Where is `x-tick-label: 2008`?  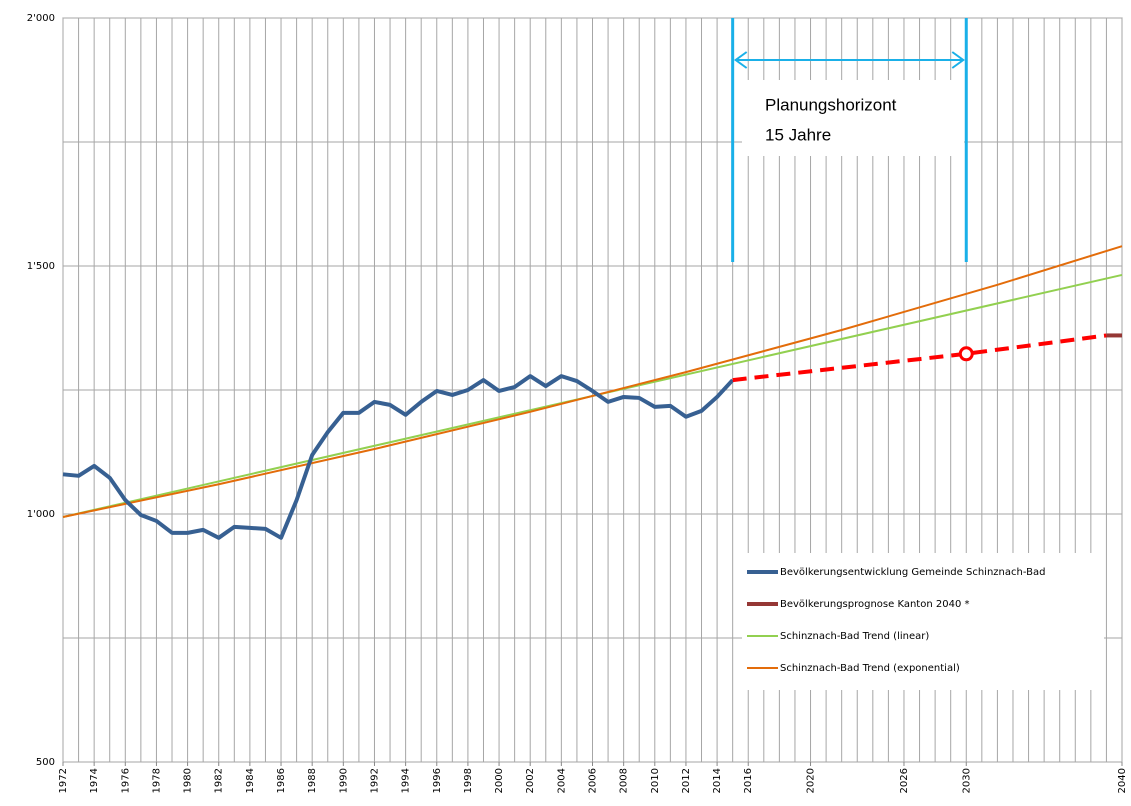
x-tick-label: 2008 is located at coordinates (624, 780).